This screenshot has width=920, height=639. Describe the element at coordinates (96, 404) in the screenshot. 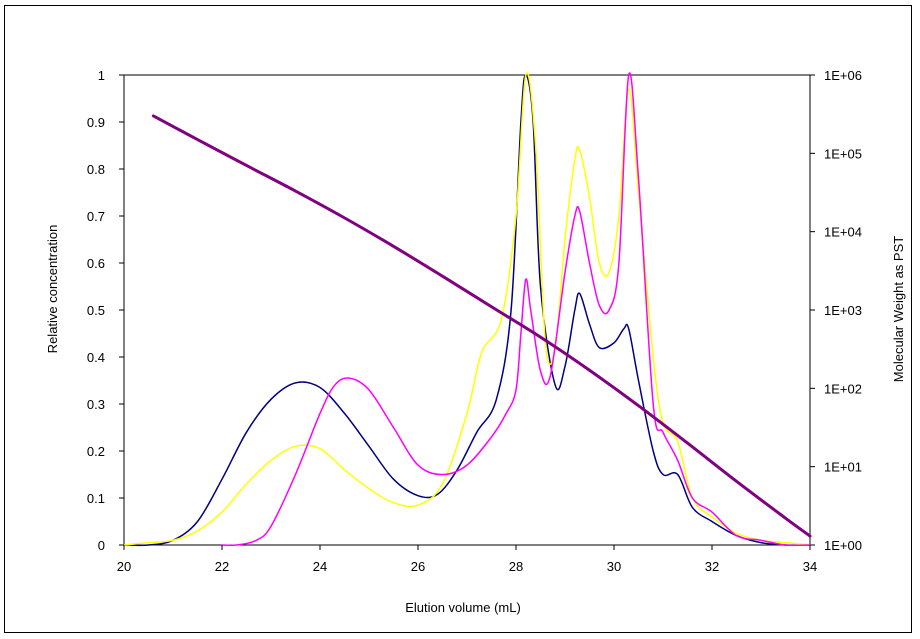

I see `y-tick-label: 0.3` at that location.